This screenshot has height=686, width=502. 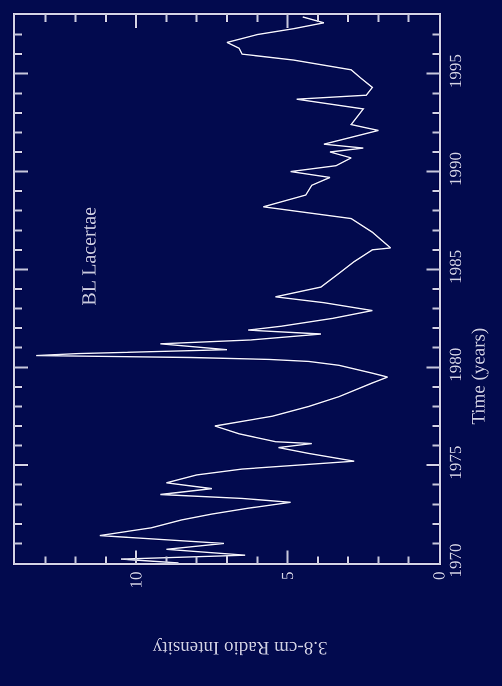 I want to click on y-tick-label: 1975, so click(x=456, y=463).